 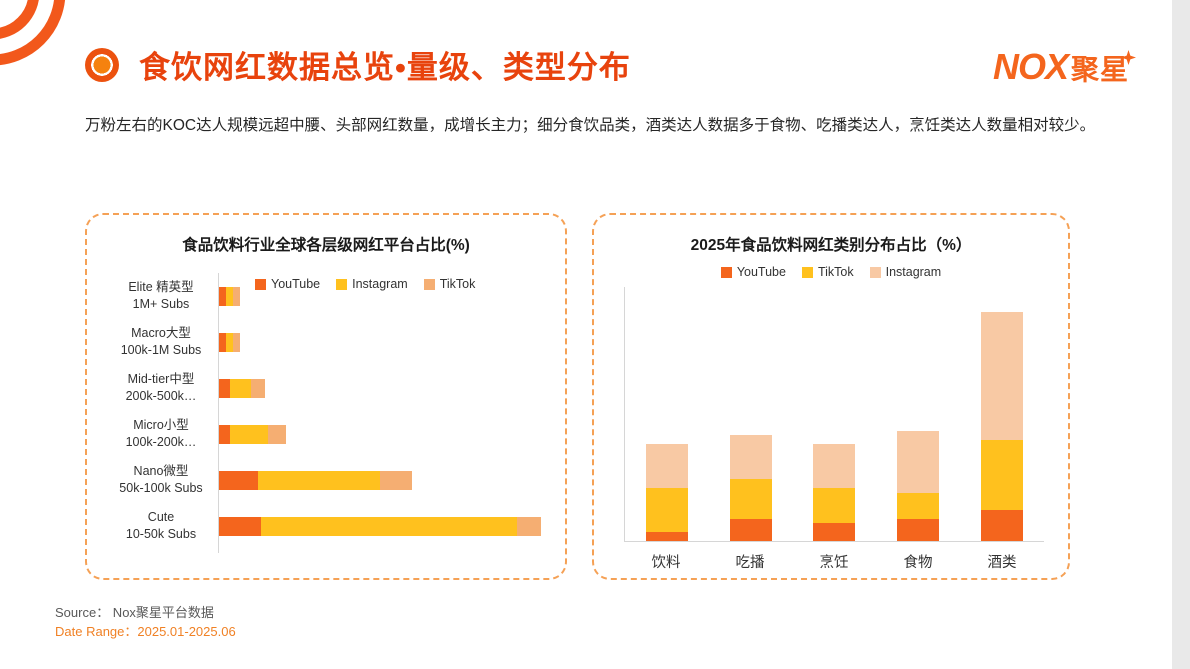 I want to click on vbar-plot, so click(x=834, y=414).